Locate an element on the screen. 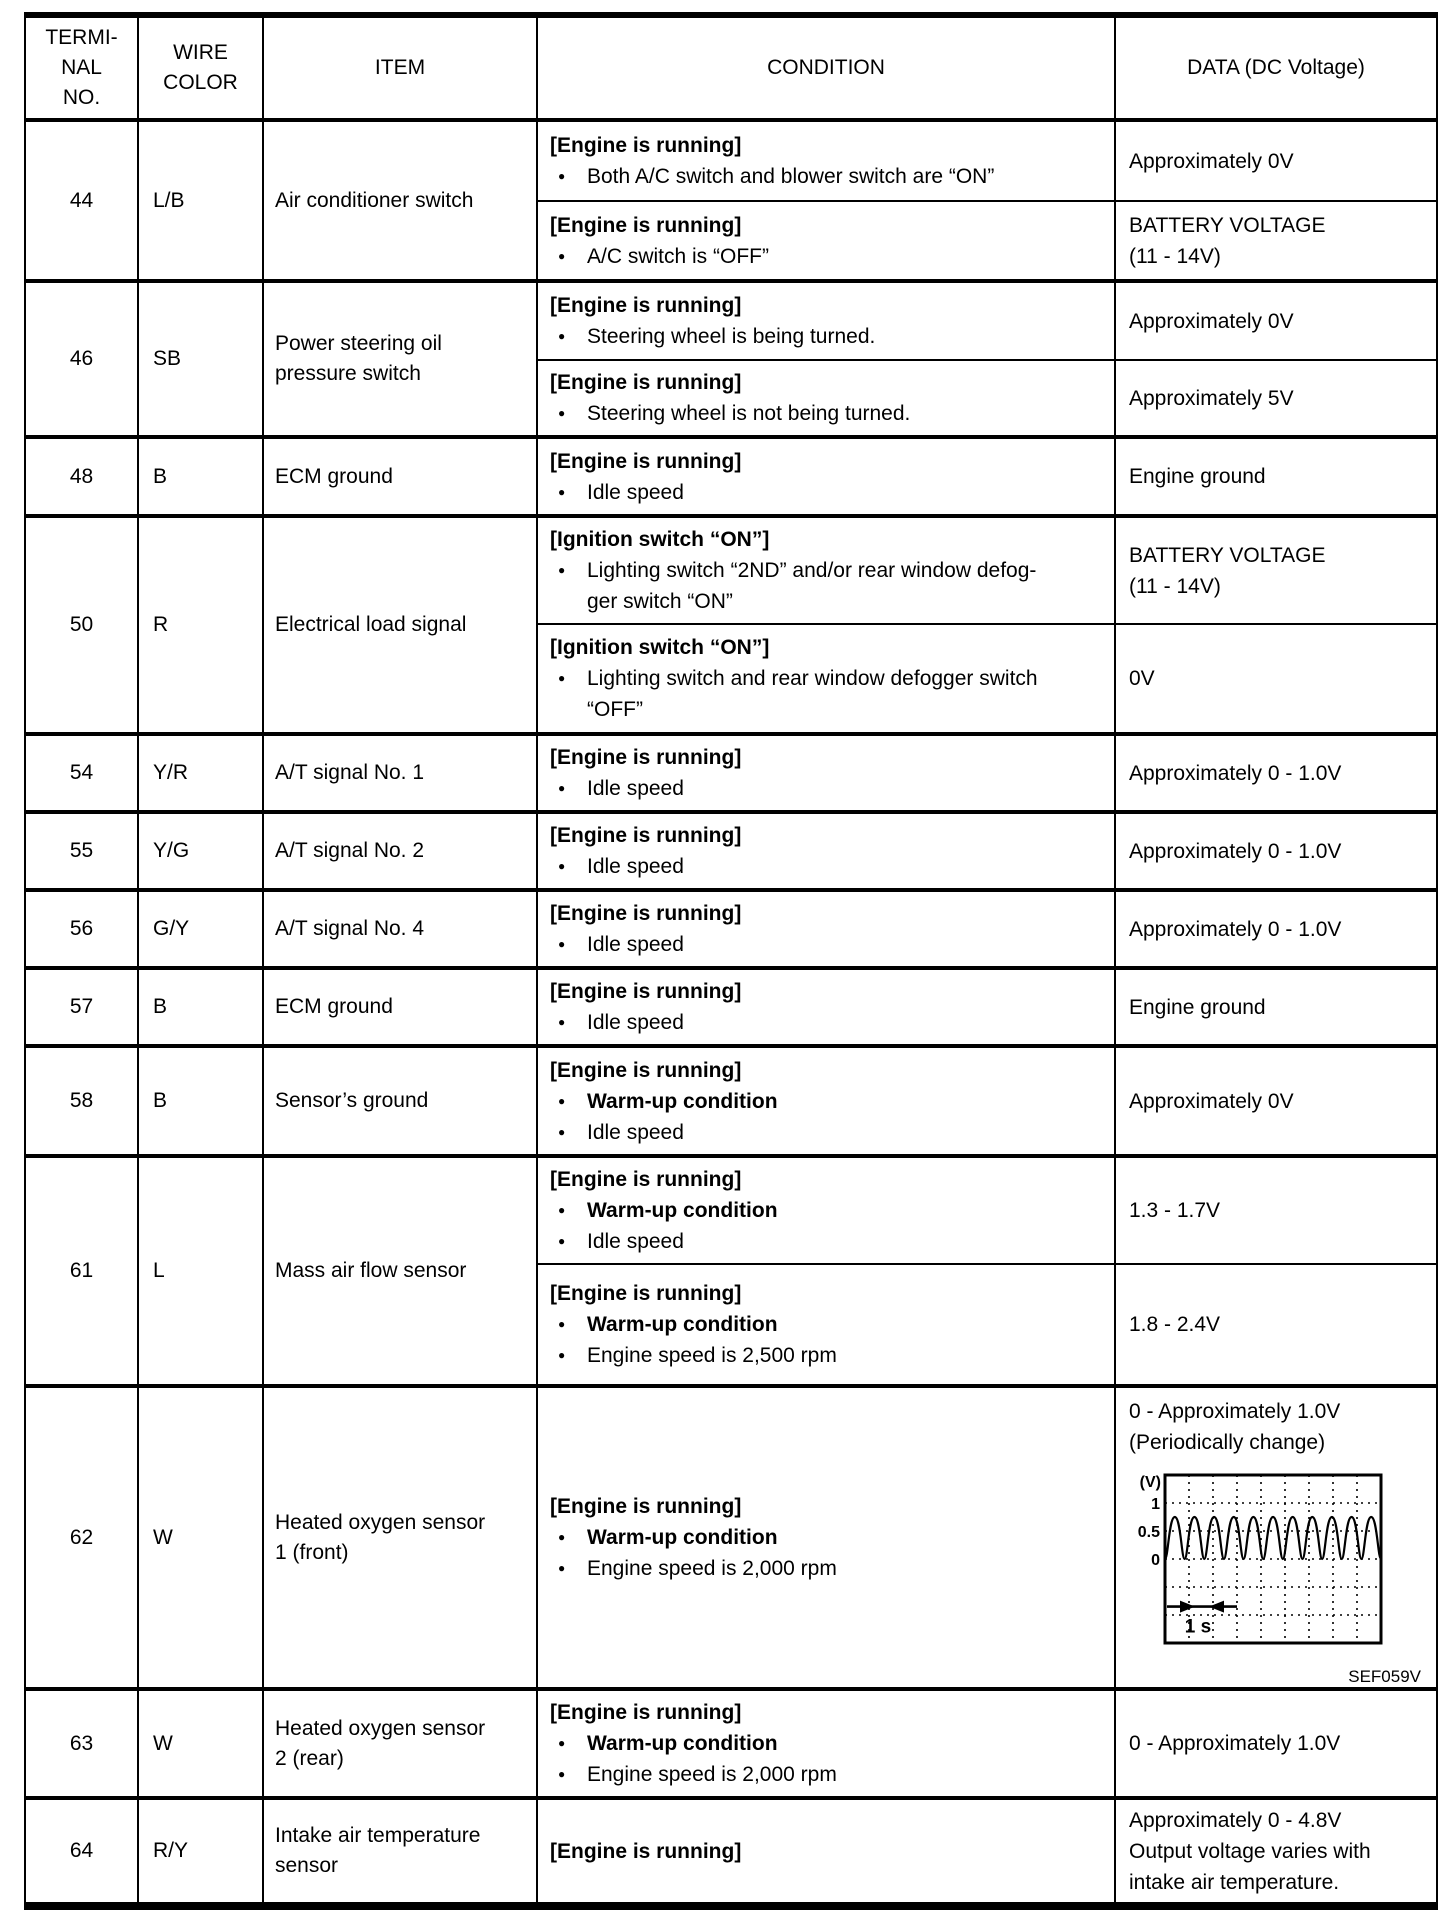  item-cell: ECM ground is located at coordinates (400, 475).